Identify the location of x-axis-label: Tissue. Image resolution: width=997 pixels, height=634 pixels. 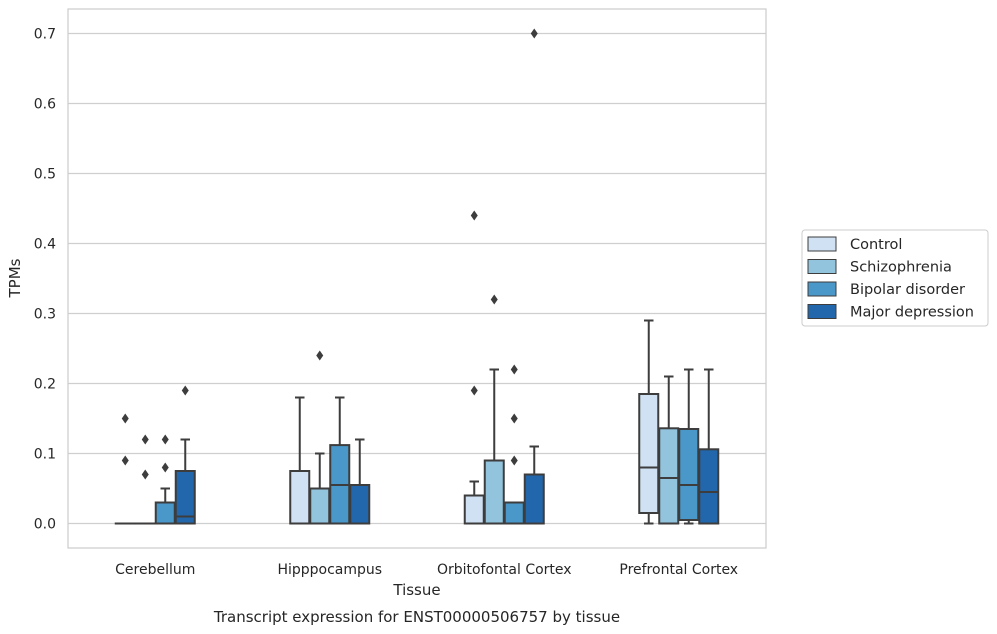
(416, 590).